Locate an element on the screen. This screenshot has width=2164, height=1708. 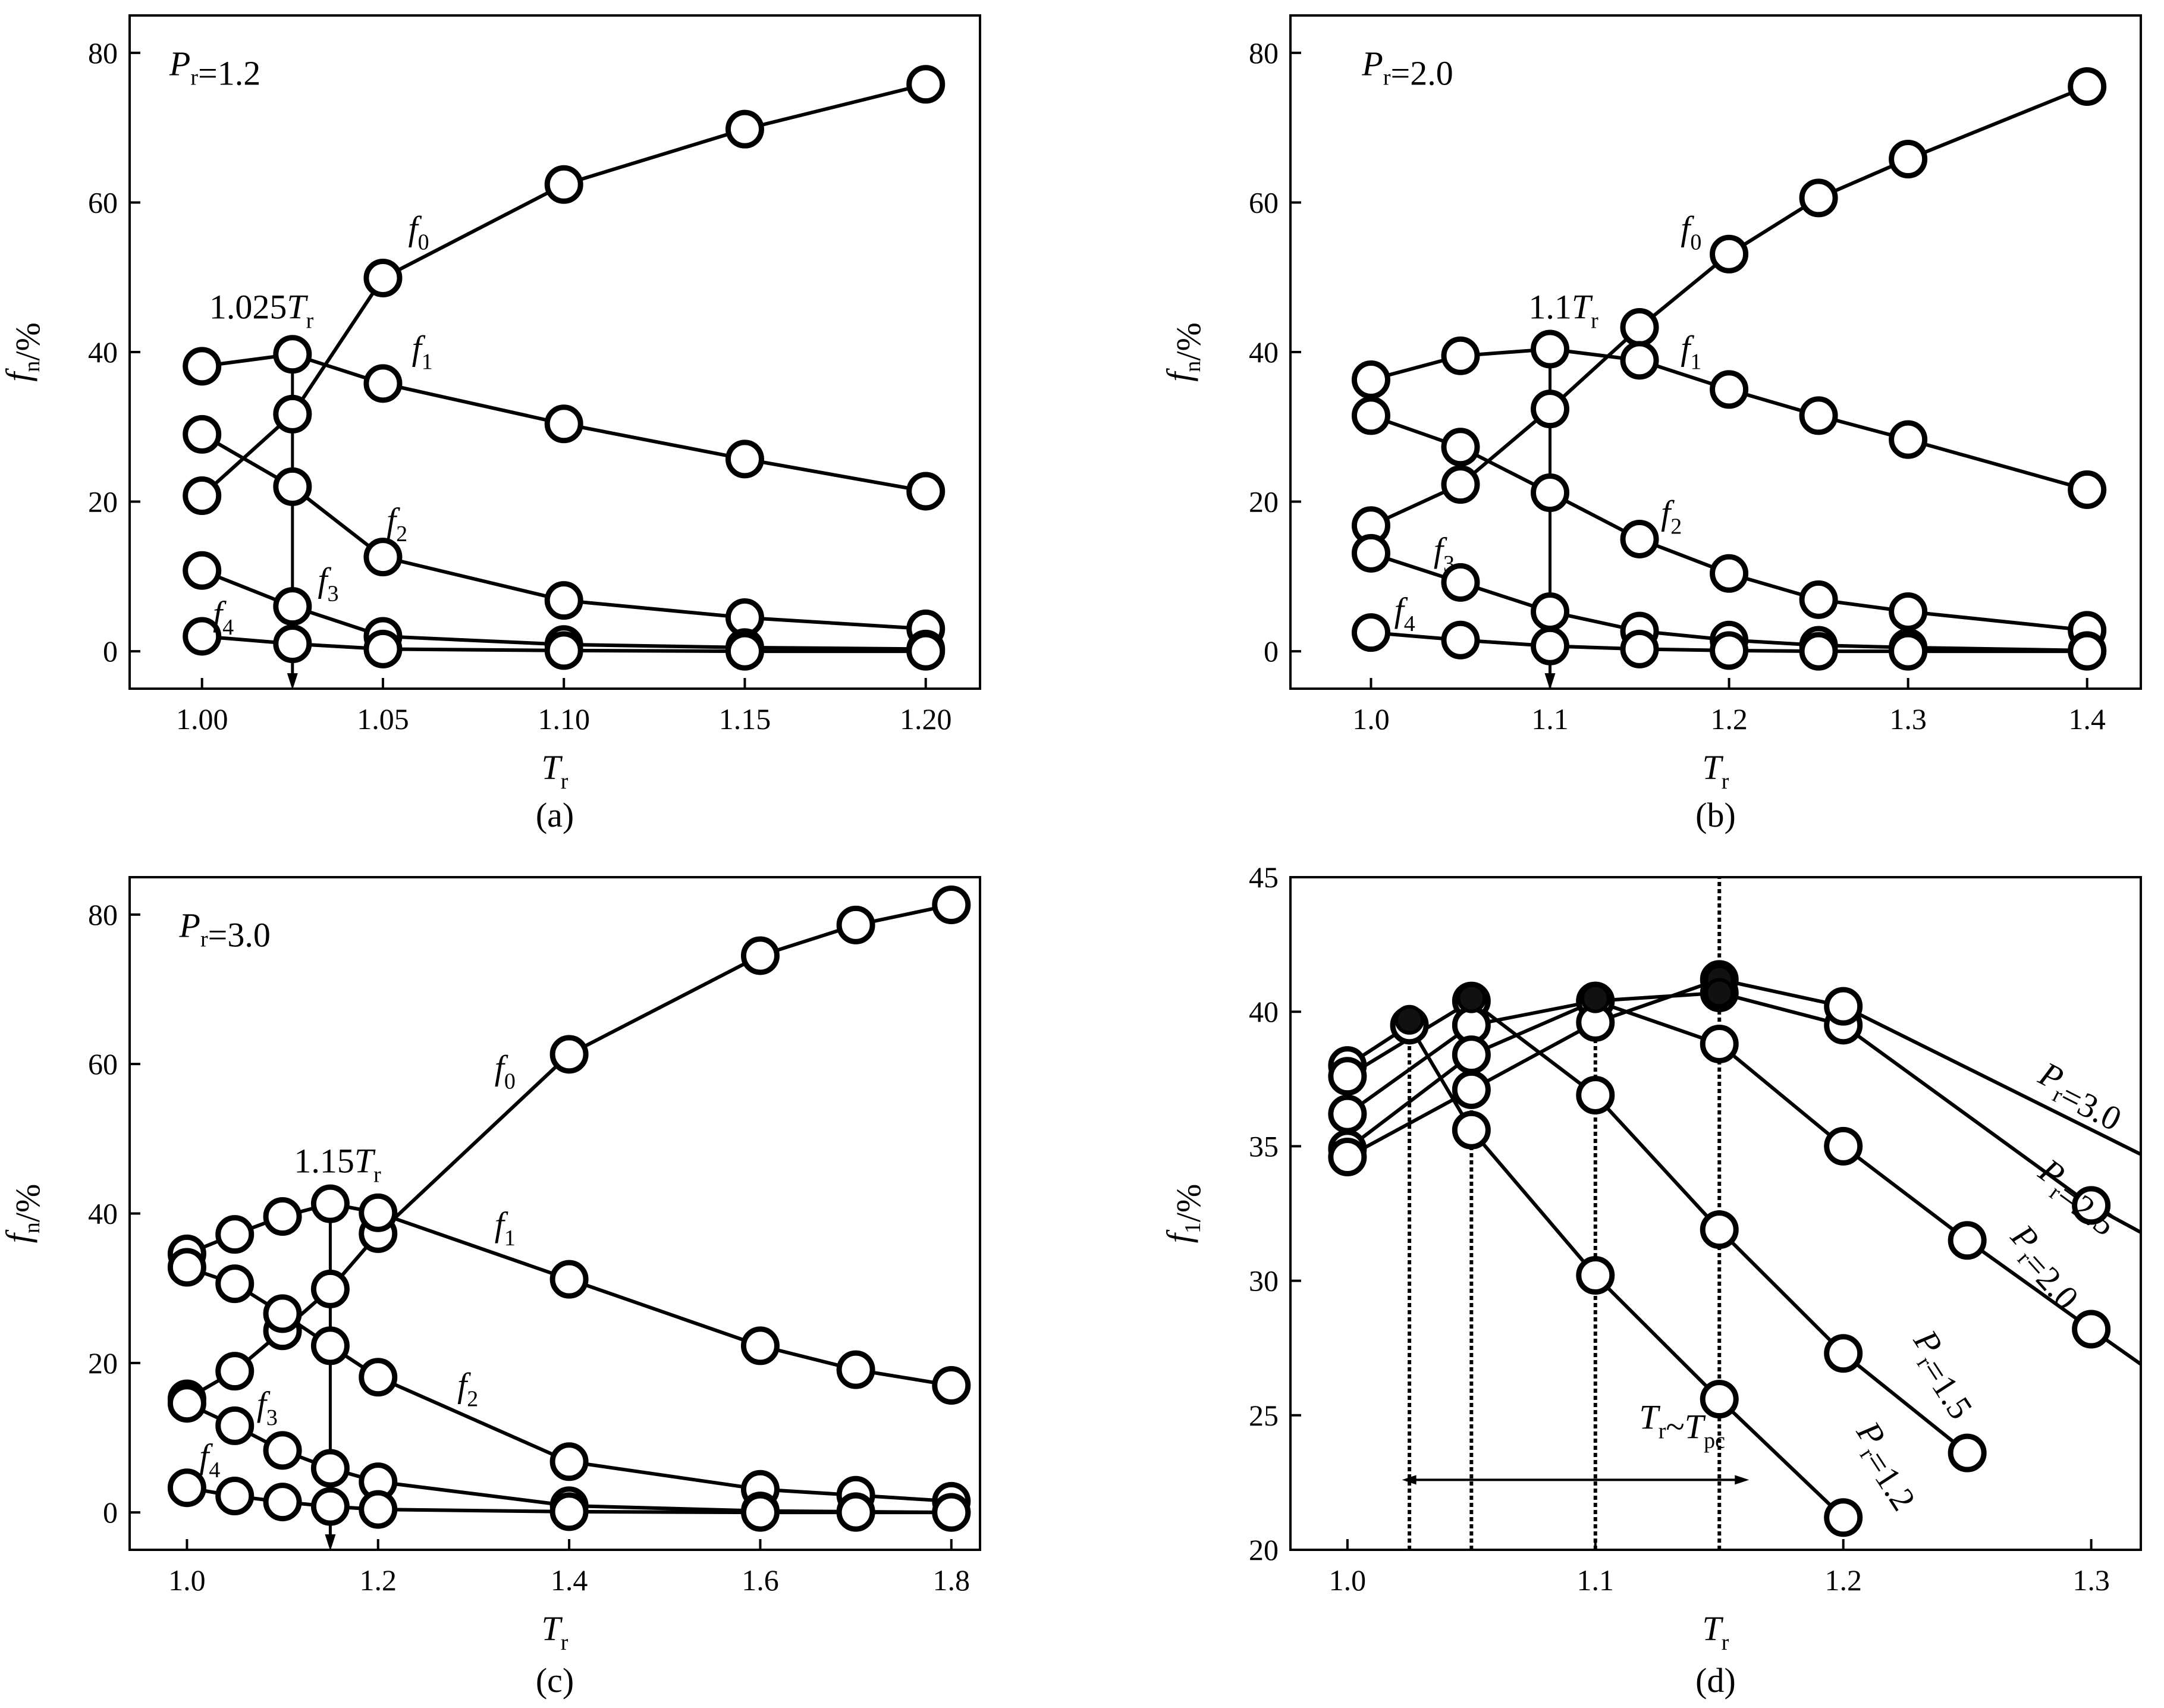
annotation-label: Tr~Tpc is located at coordinates (1682, 1426).